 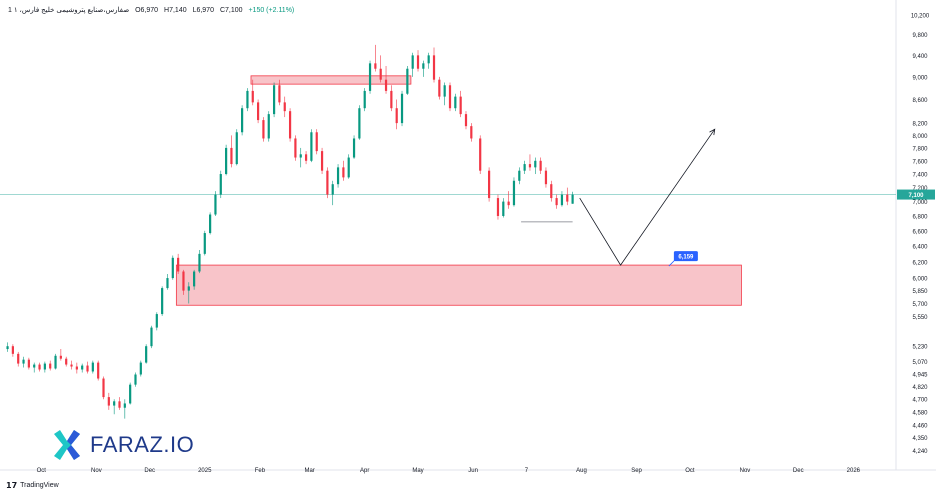 I want to click on x-tick-label: Sep, so click(x=636, y=471).